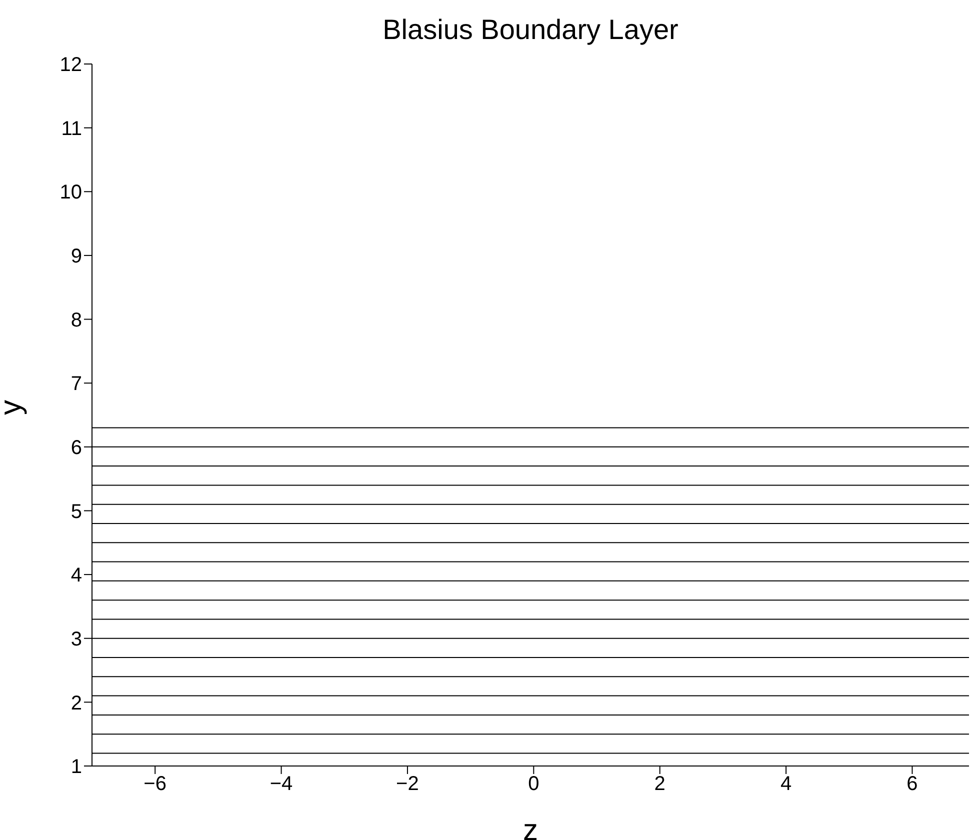  What do you see at coordinates (76, 575) in the screenshot?
I see `y-tick-label: 4` at bounding box center [76, 575].